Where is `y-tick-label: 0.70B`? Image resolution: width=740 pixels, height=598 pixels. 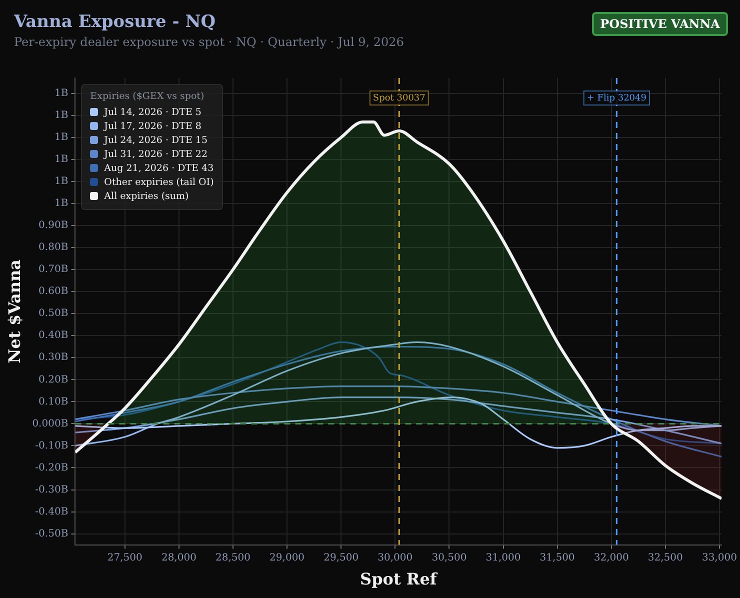 y-tick-label: 0.70B is located at coordinates (53, 270).